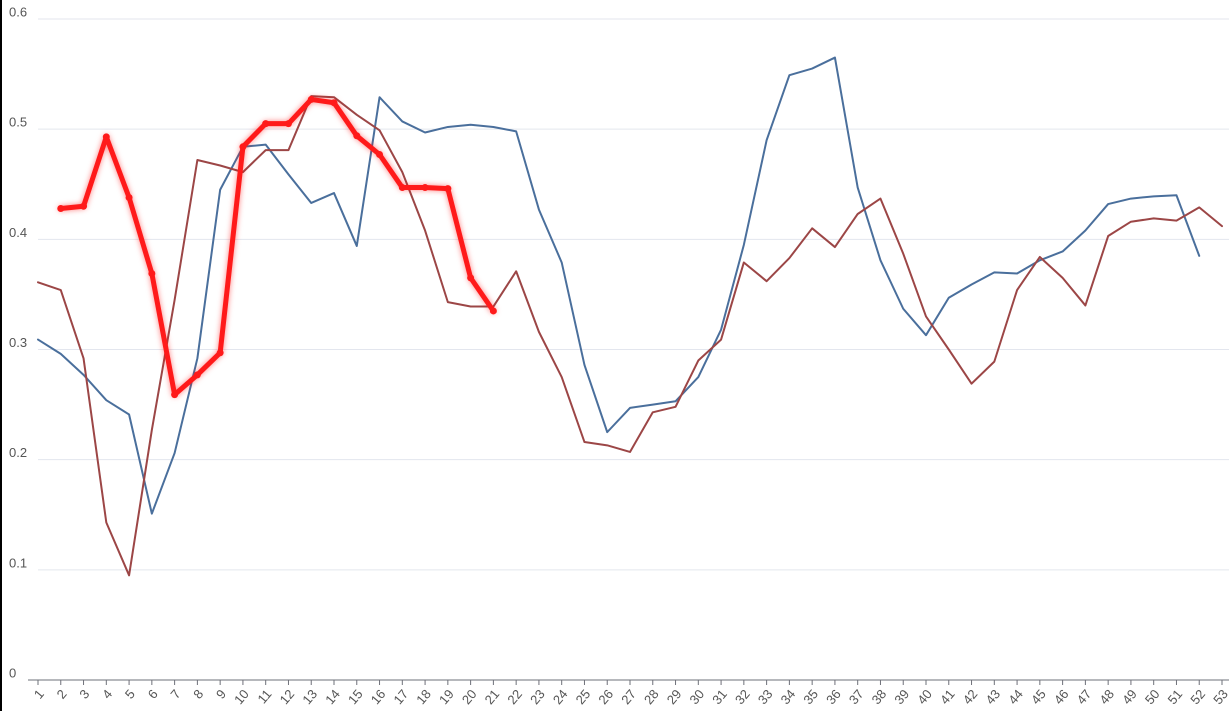 Image resolution: width=1229 pixels, height=711 pixels. What do you see at coordinates (18, 452) in the screenshot?
I see `y-tick-label: 0.2` at bounding box center [18, 452].